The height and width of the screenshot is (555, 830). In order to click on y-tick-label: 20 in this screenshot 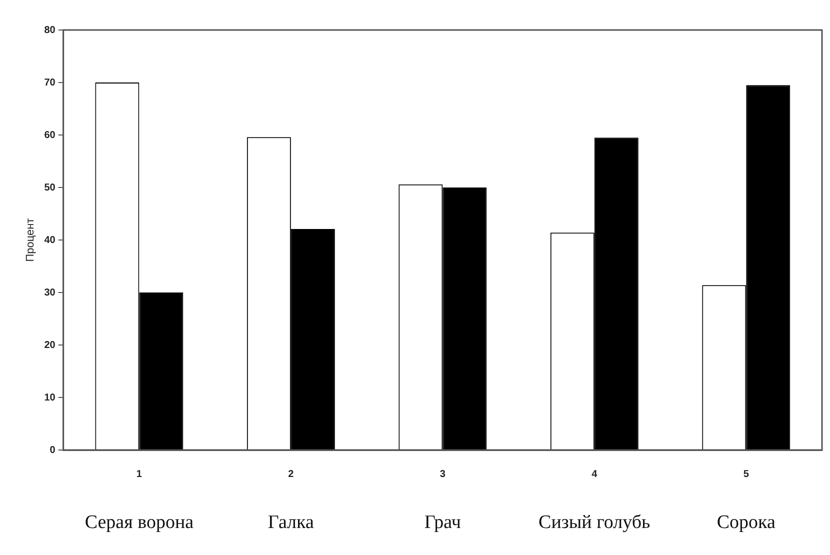, I will do `click(50, 345)`.